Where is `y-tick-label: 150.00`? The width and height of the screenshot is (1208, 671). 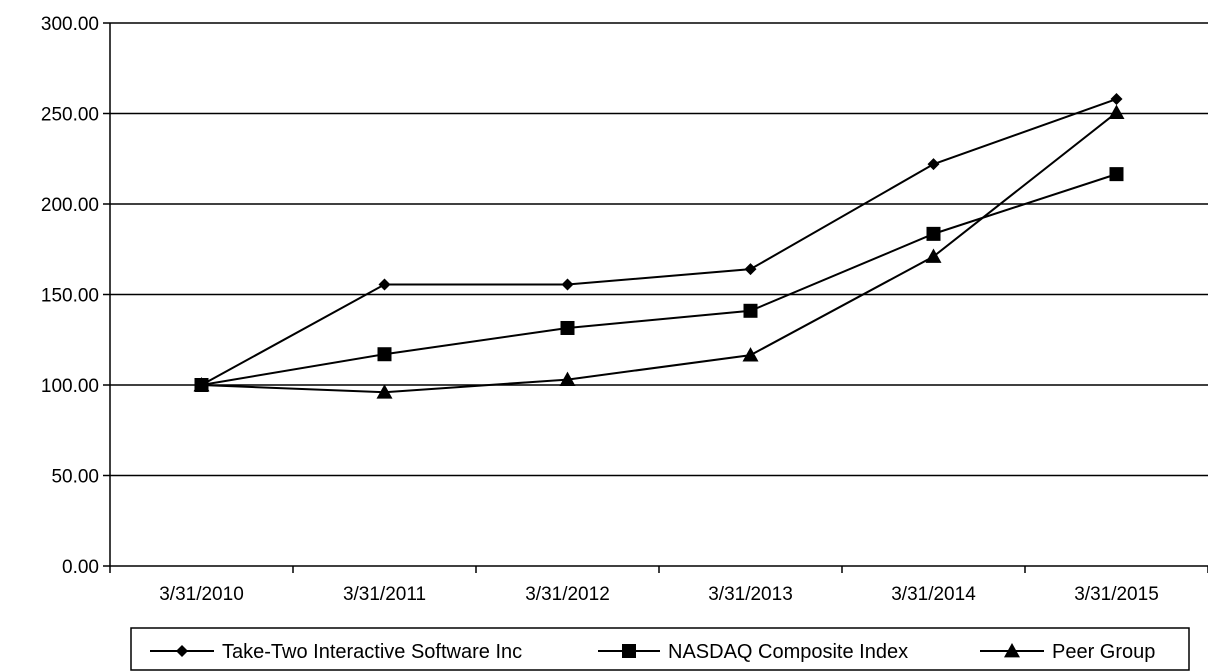
y-tick-label: 150.00 is located at coordinates (70, 296).